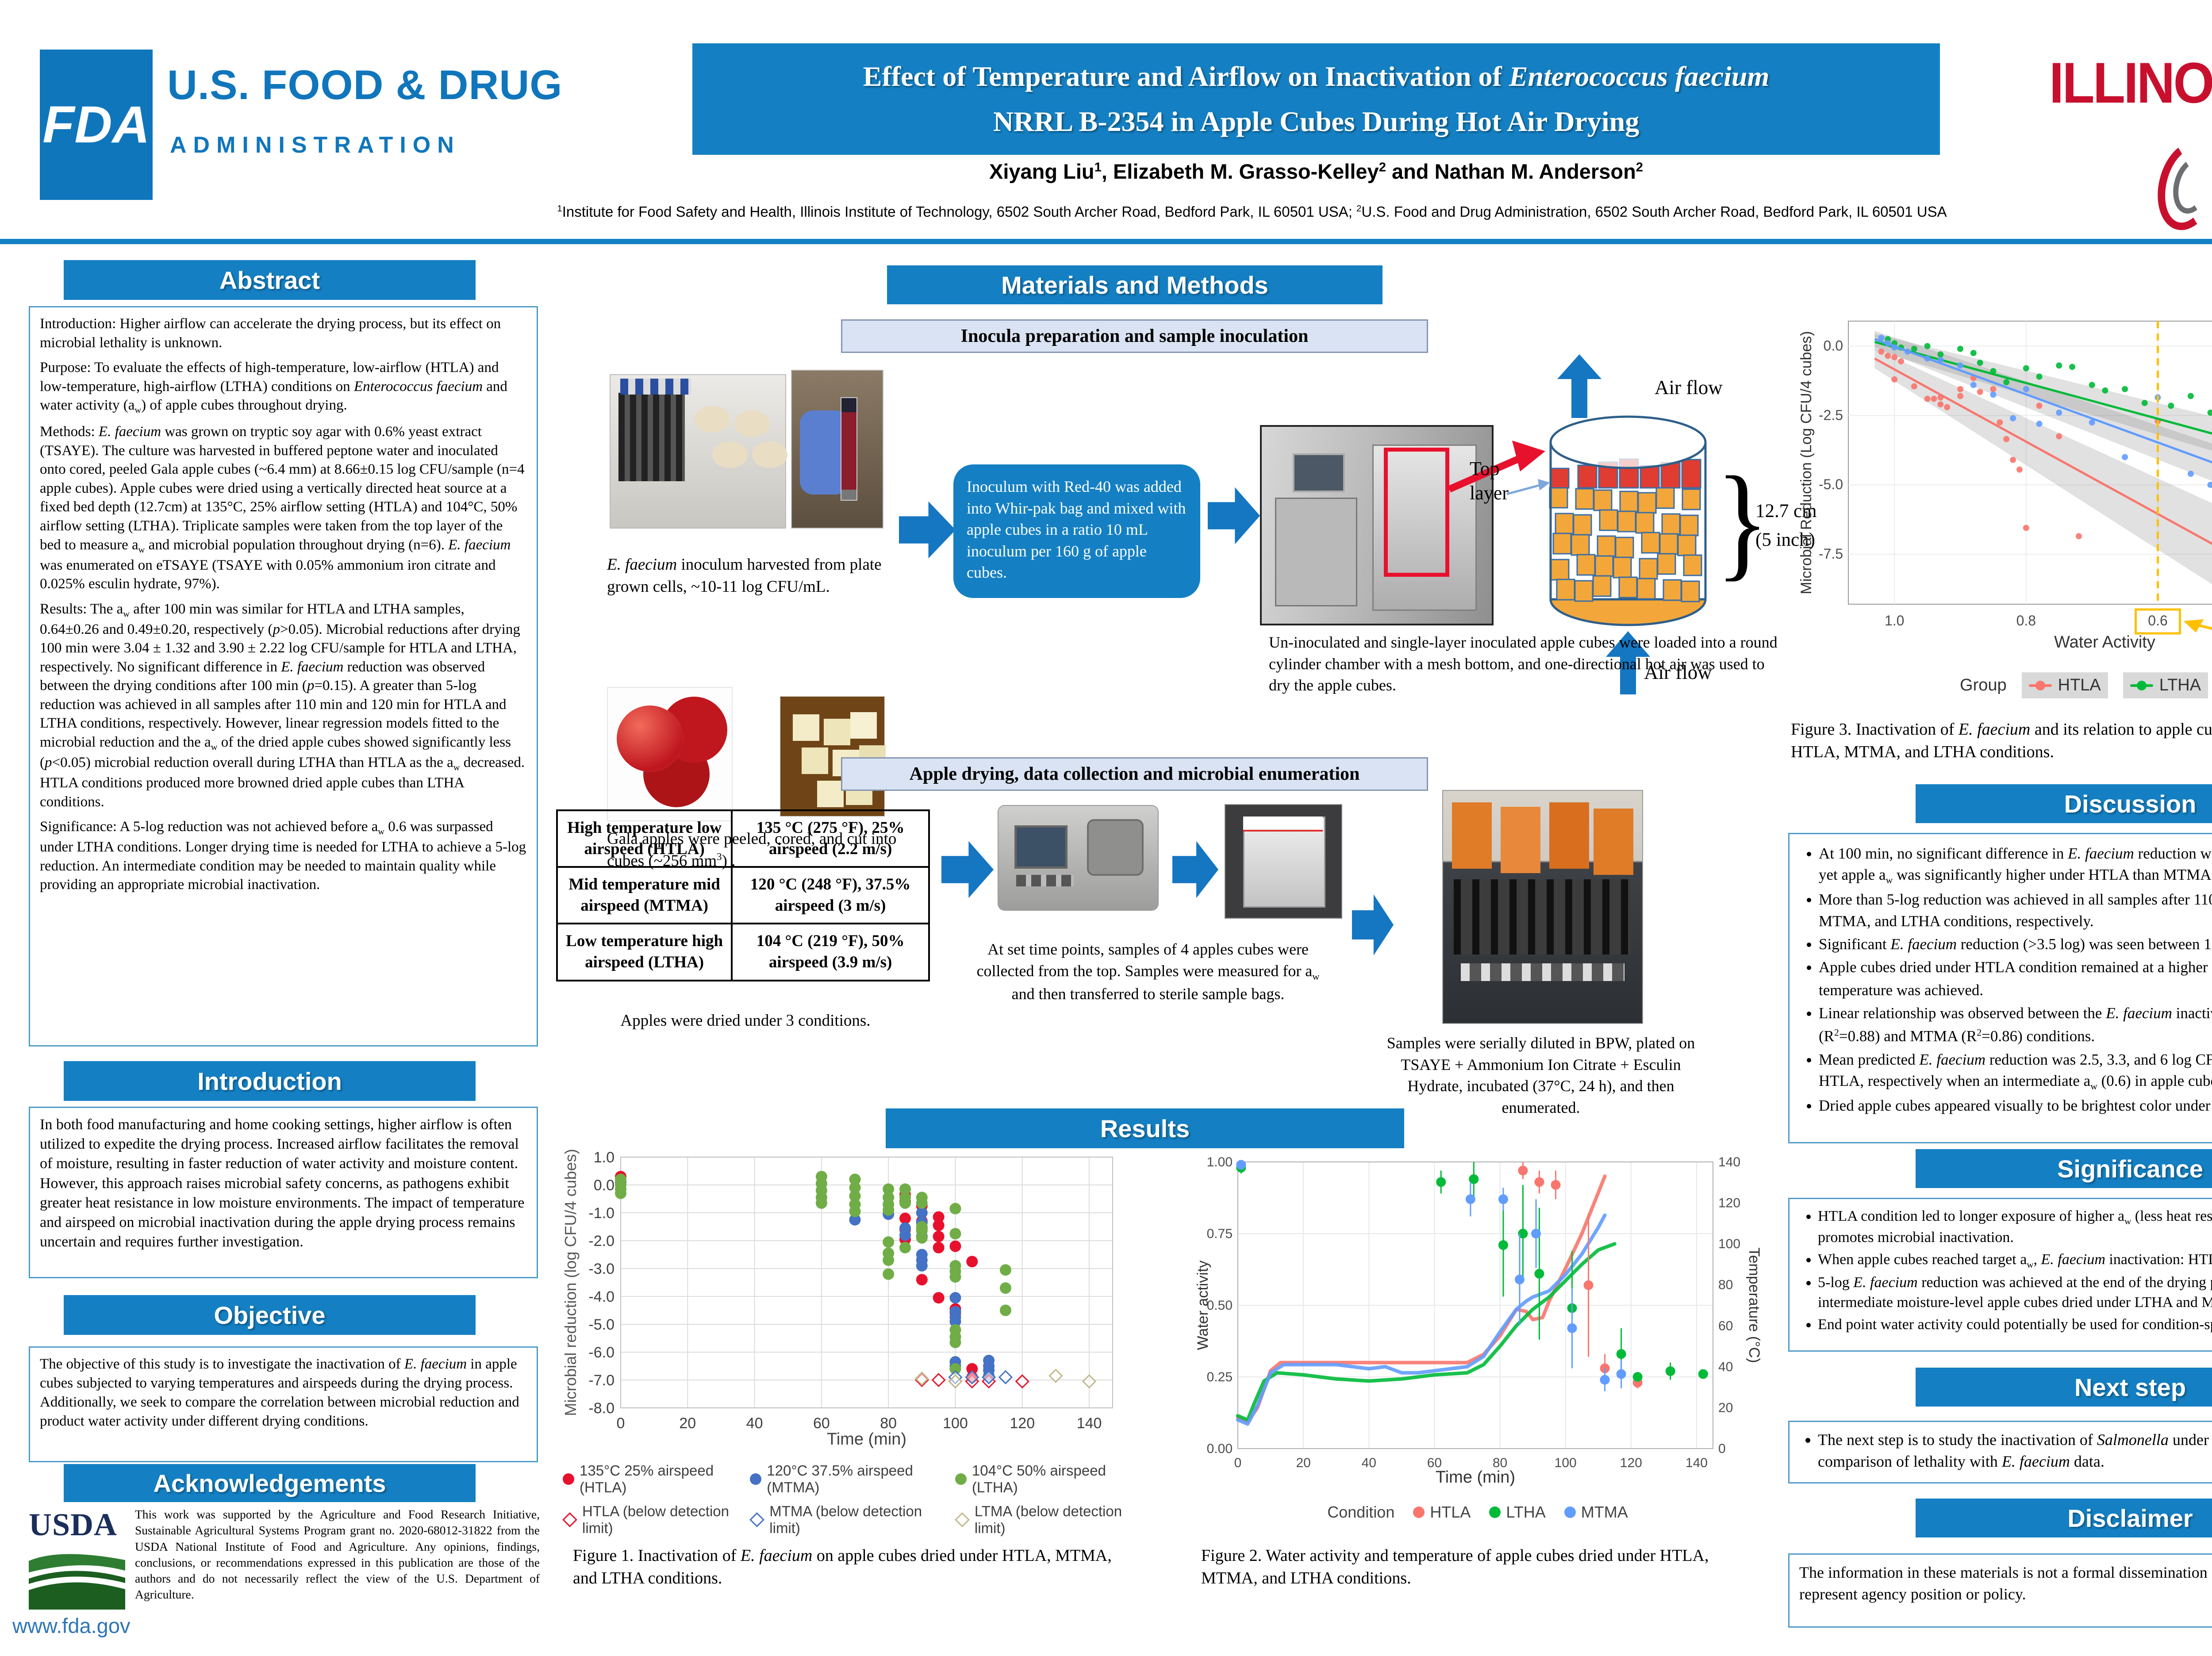  What do you see at coordinates (1831, 554) in the screenshot?
I see `svg-text: -7.5` at bounding box center [1831, 554].